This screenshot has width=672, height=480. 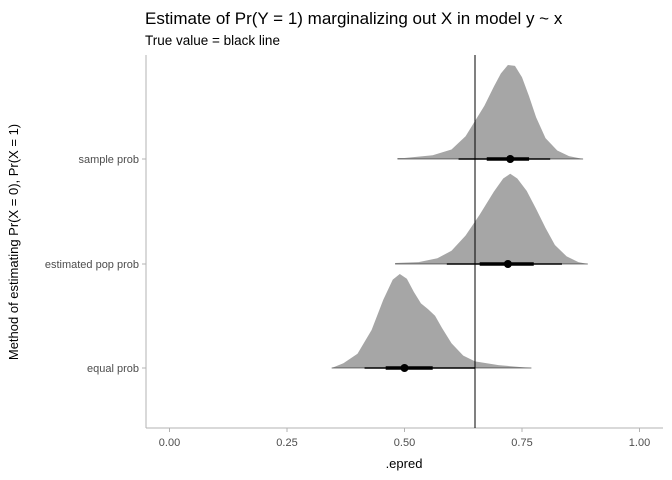 I want to click on x-axis-ticks: 0.00 0.25 0.50 0.75 1.00, so click(x=404, y=438).